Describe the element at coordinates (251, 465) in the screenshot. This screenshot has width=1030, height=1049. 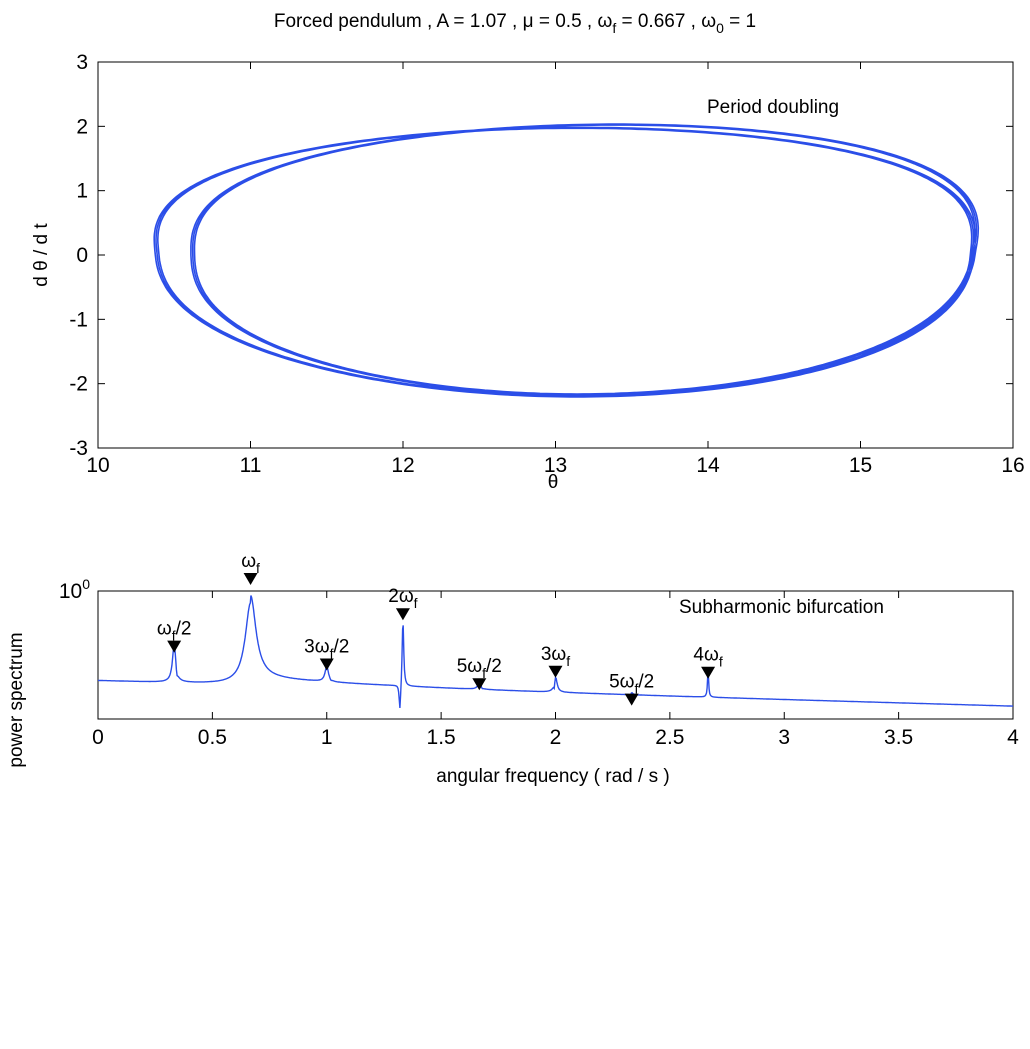
I see `top-xtick-label: 11` at that location.